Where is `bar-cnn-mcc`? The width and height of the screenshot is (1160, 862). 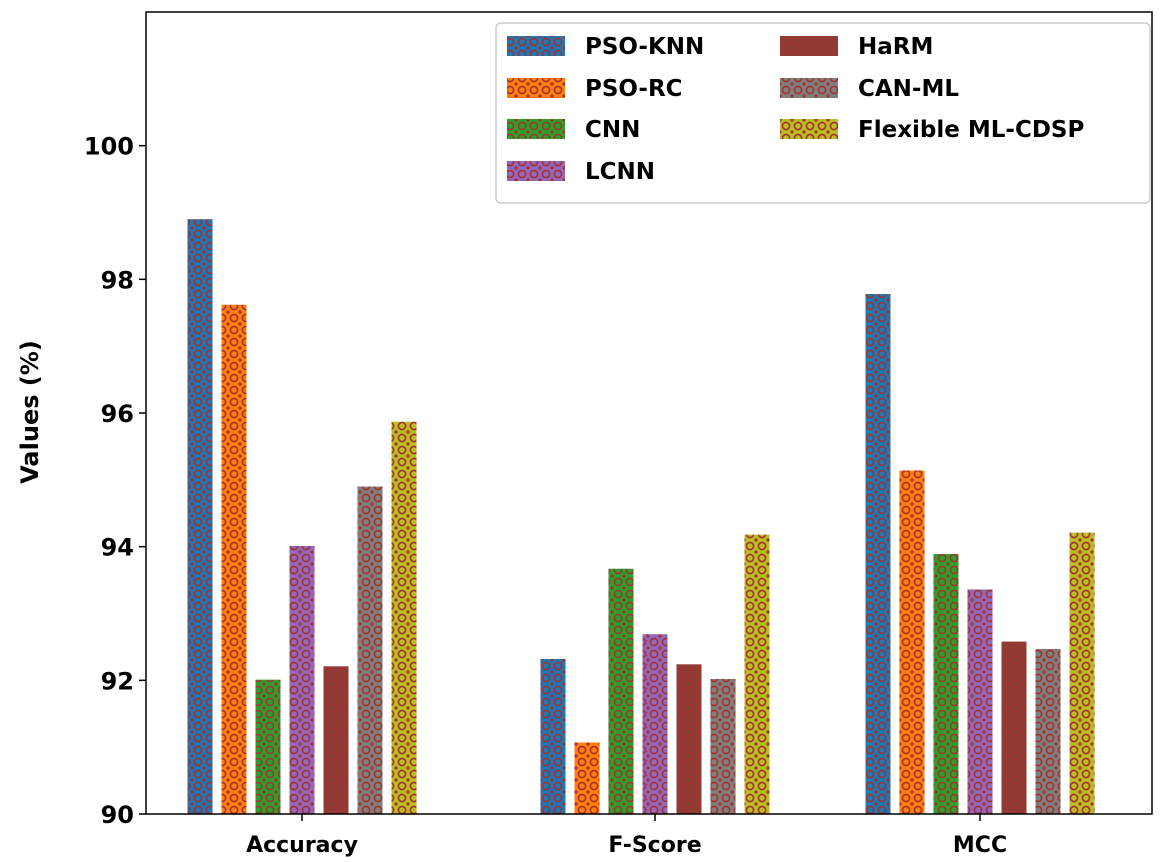 bar-cnn-mcc is located at coordinates (946, 684).